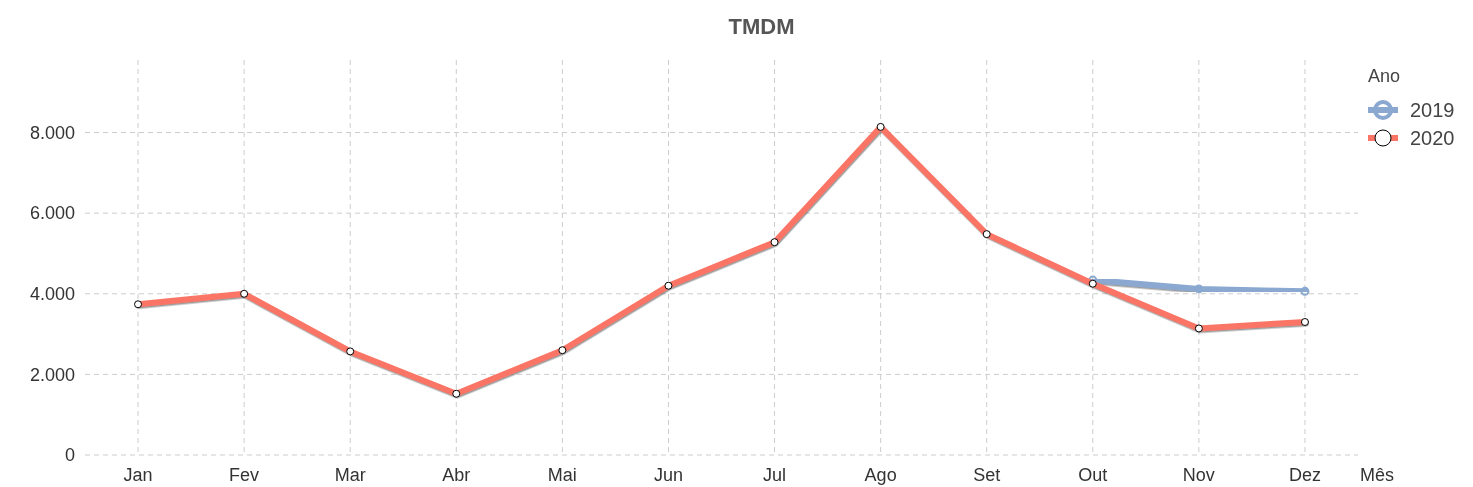  I want to click on x-tick-label: Abr, so click(456, 475).